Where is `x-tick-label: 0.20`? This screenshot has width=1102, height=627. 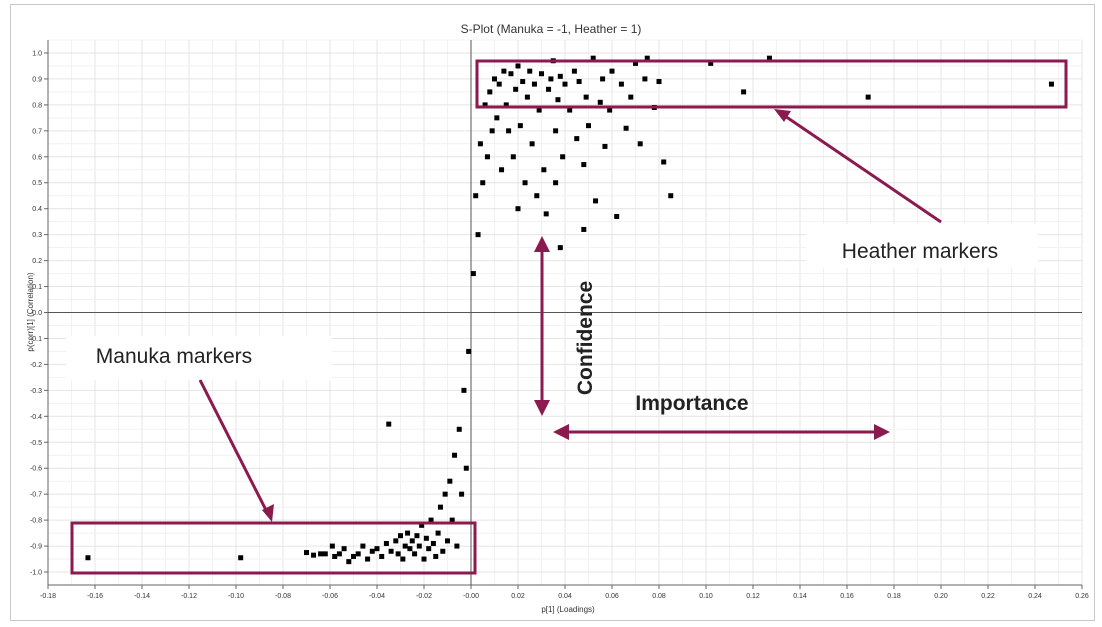 x-tick-label: 0.20 is located at coordinates (941, 596).